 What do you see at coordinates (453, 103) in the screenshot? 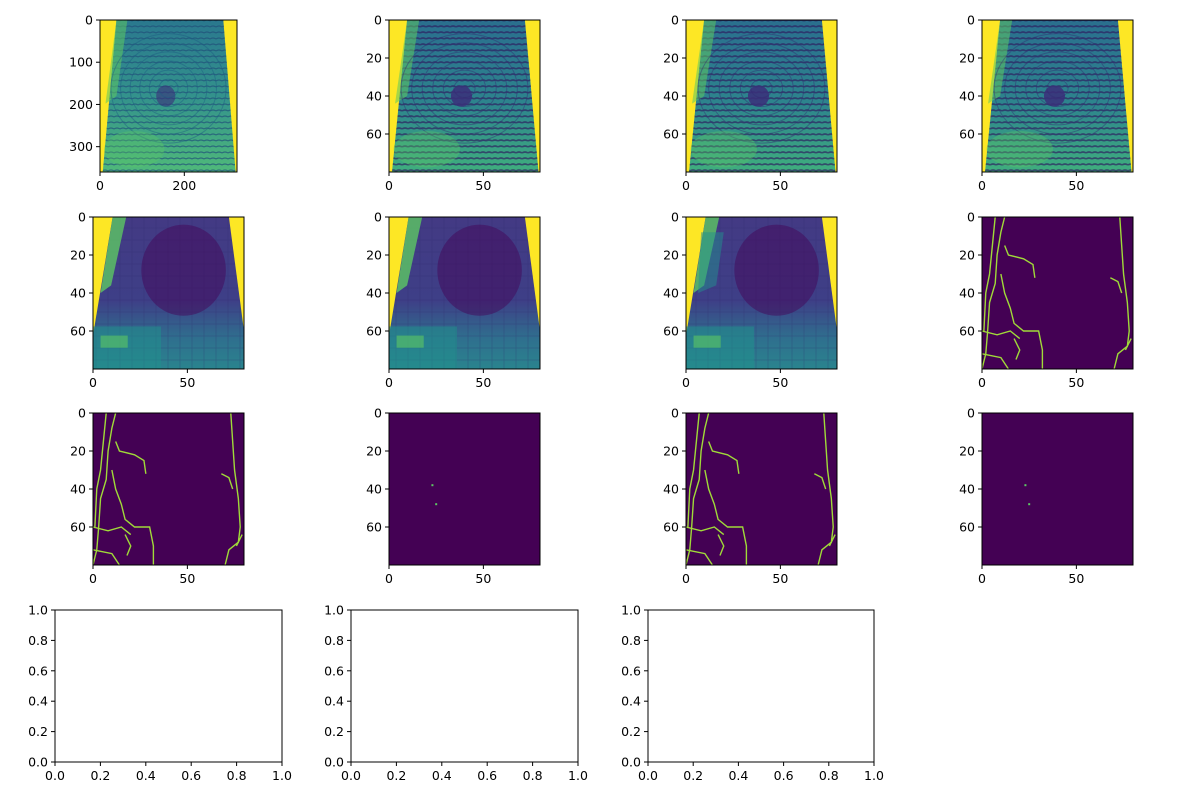
I see `subplot-2: 0 50 0 20 40 60` at bounding box center [453, 103].